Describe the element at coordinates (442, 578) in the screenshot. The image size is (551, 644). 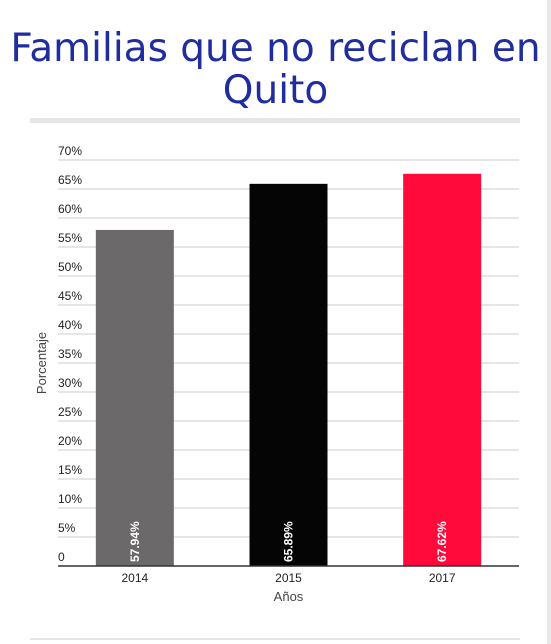
I see `x-tick-label: 2017` at that location.